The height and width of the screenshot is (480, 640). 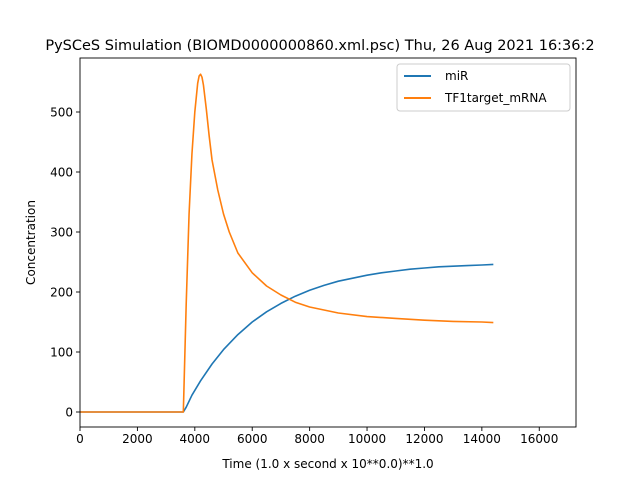 What do you see at coordinates (69, 413) in the screenshot?
I see `y-tick-label: 0` at bounding box center [69, 413].